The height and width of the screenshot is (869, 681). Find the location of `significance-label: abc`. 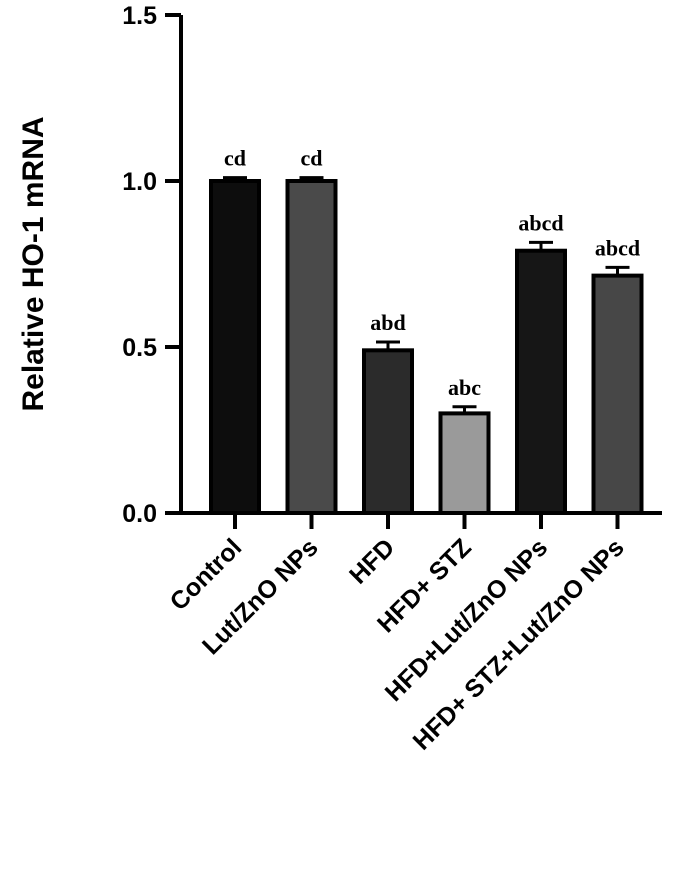

significance-label: abc is located at coordinates (464, 387).